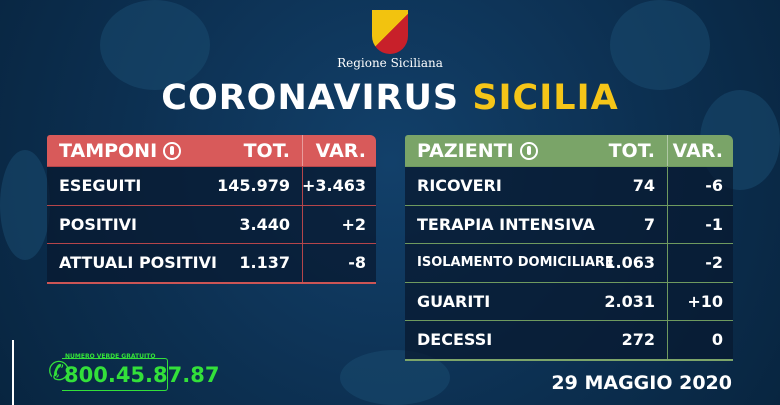 Image resolution: width=780 pixels, height=405 pixels. I want to click on row-var: +3.463, so click(339, 186).